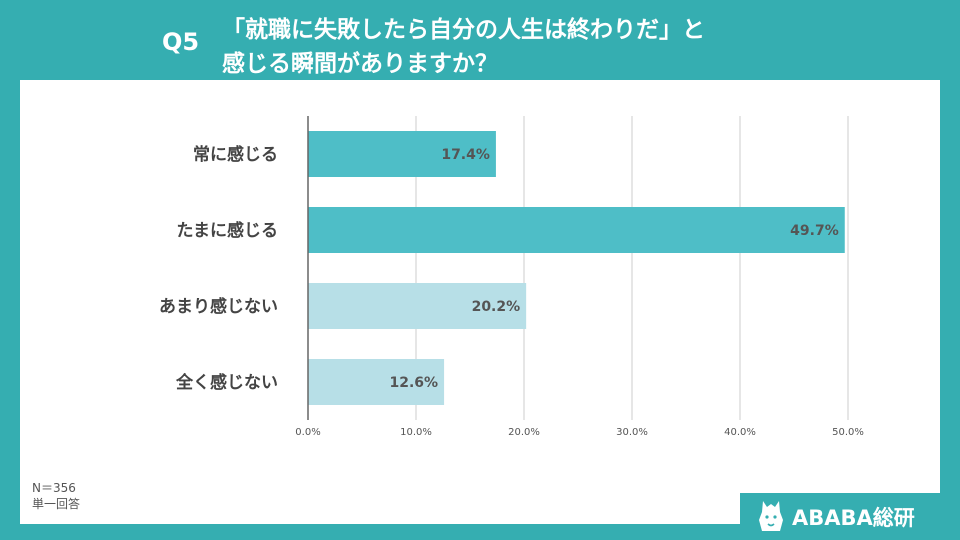  Describe the element at coordinates (814, 231) in the screenshot. I see `bar-value-label: 49.7%` at that location.